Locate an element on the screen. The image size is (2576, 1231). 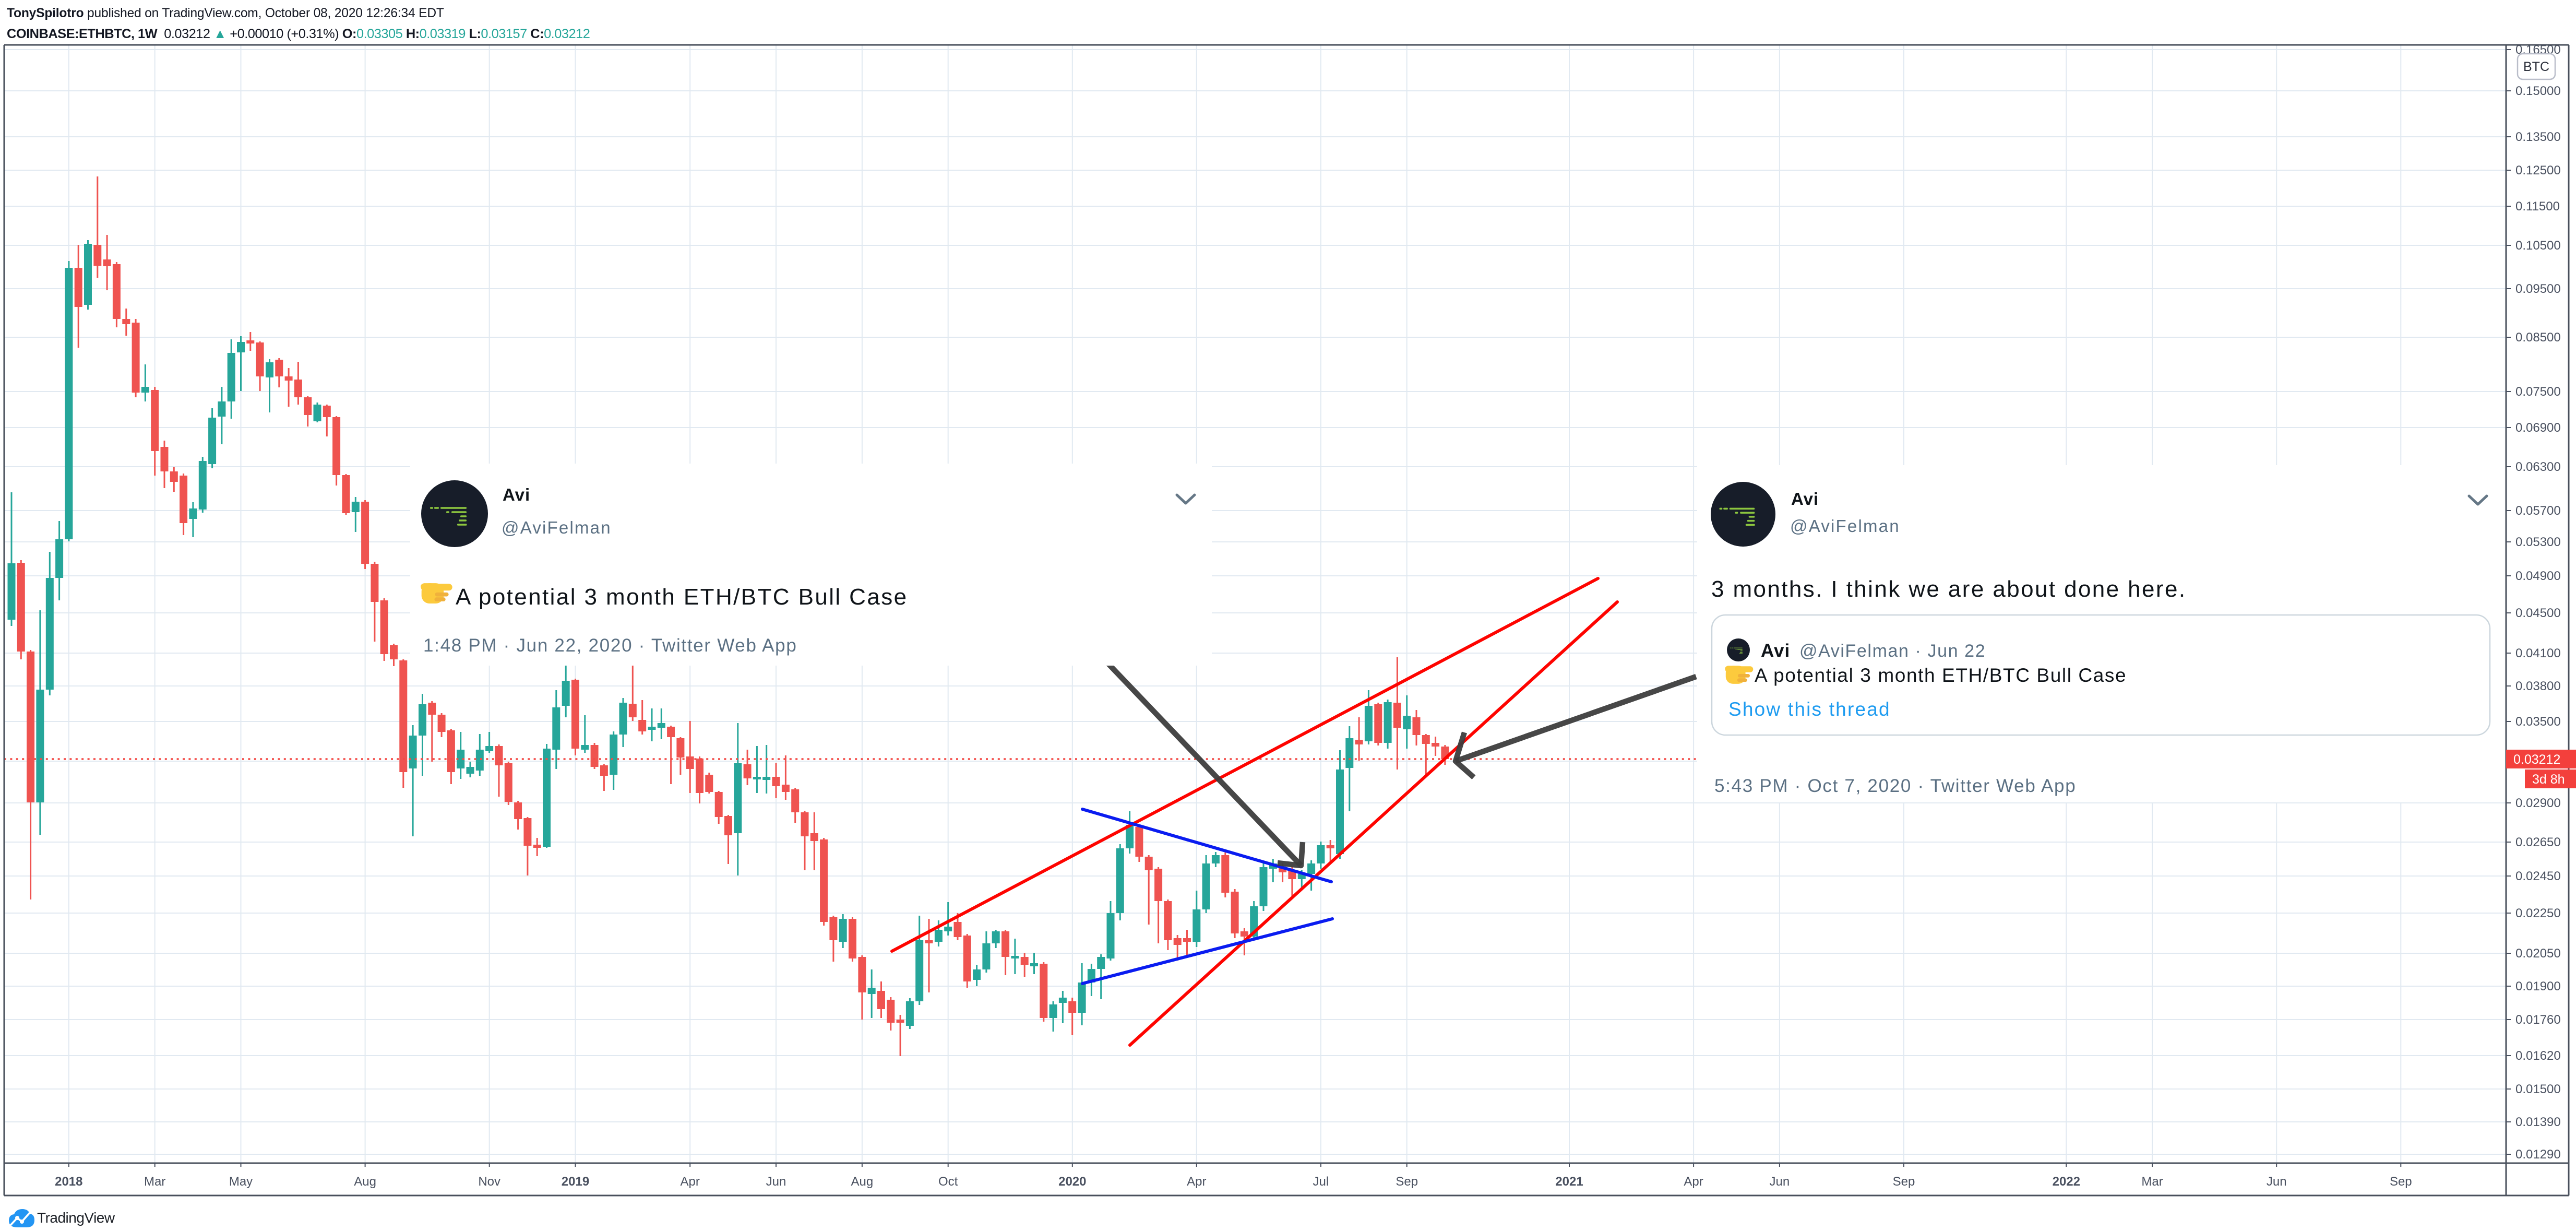
svg-text: 0.13500 is located at coordinates (2538, 137).